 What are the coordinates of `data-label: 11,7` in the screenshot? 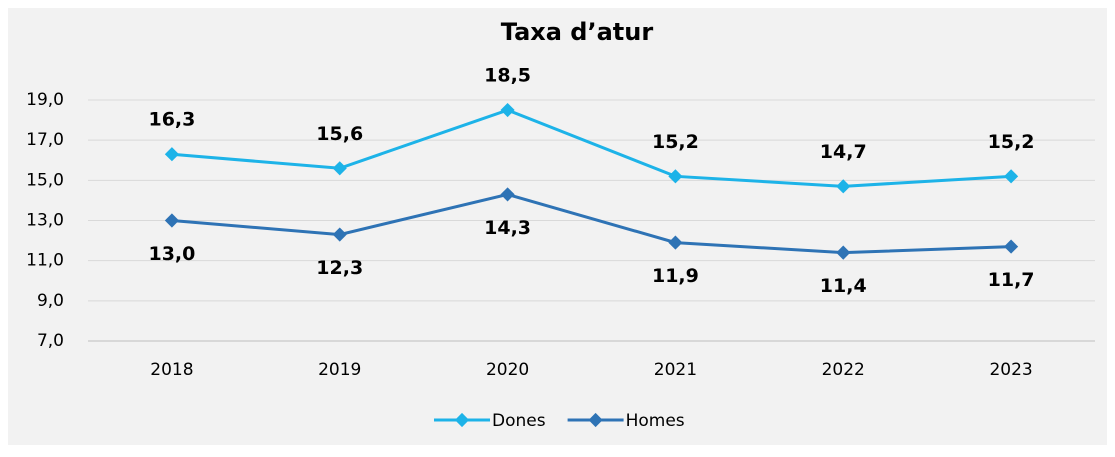 It's located at (1011, 280).